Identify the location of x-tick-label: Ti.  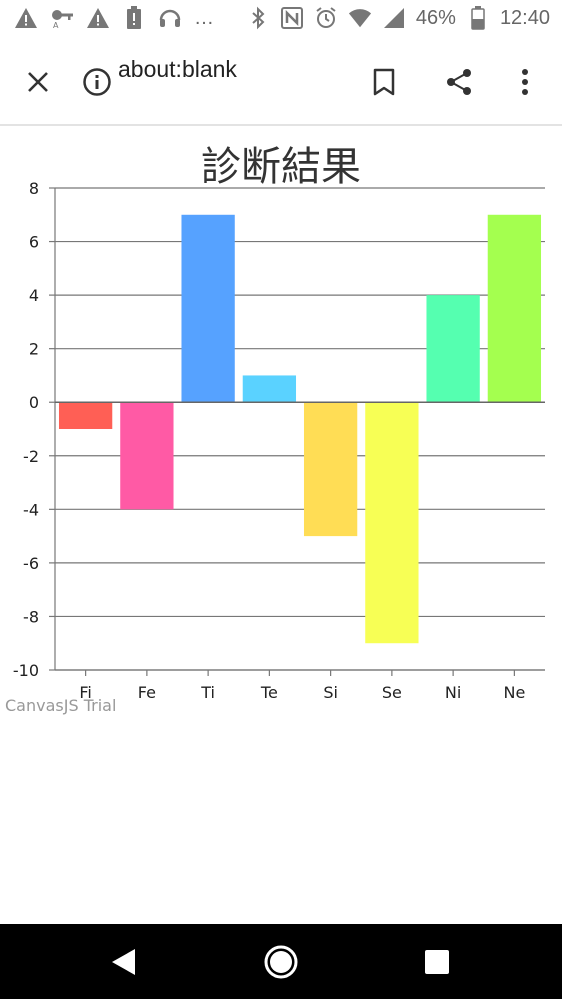
(207, 692).